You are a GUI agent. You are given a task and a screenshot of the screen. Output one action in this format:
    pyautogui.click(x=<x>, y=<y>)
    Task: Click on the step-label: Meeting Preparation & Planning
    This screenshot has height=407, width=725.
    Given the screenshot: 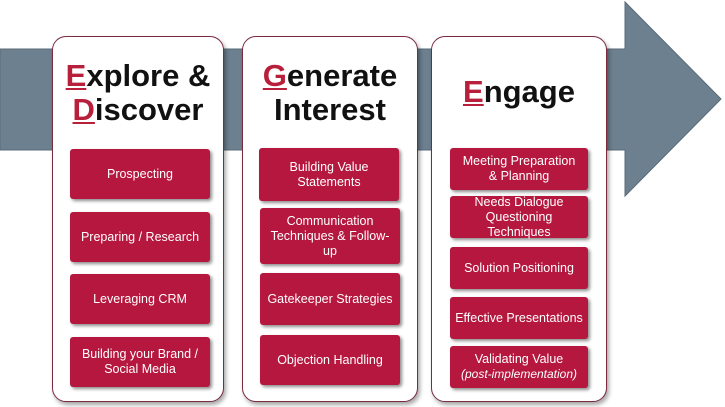 What is the action you would take?
    pyautogui.click(x=519, y=168)
    